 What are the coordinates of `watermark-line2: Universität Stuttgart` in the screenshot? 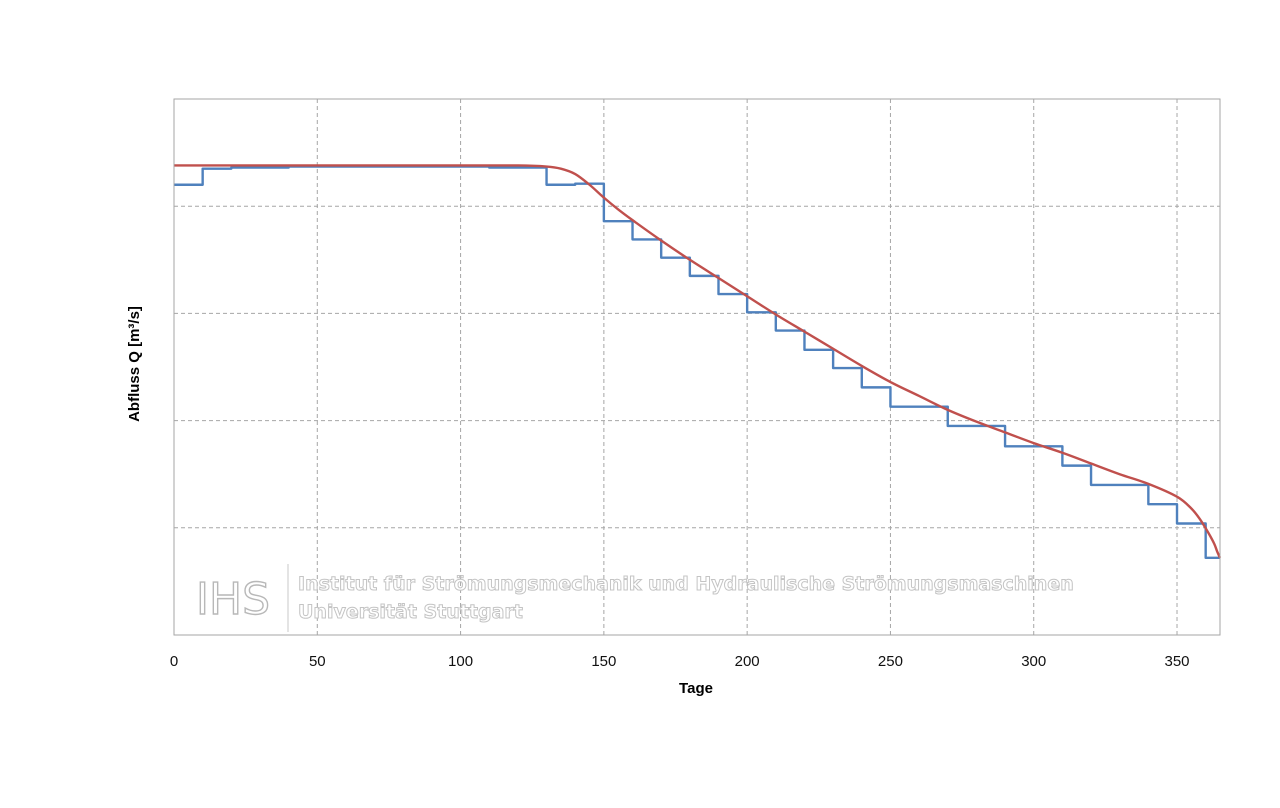 It's located at (410, 612).